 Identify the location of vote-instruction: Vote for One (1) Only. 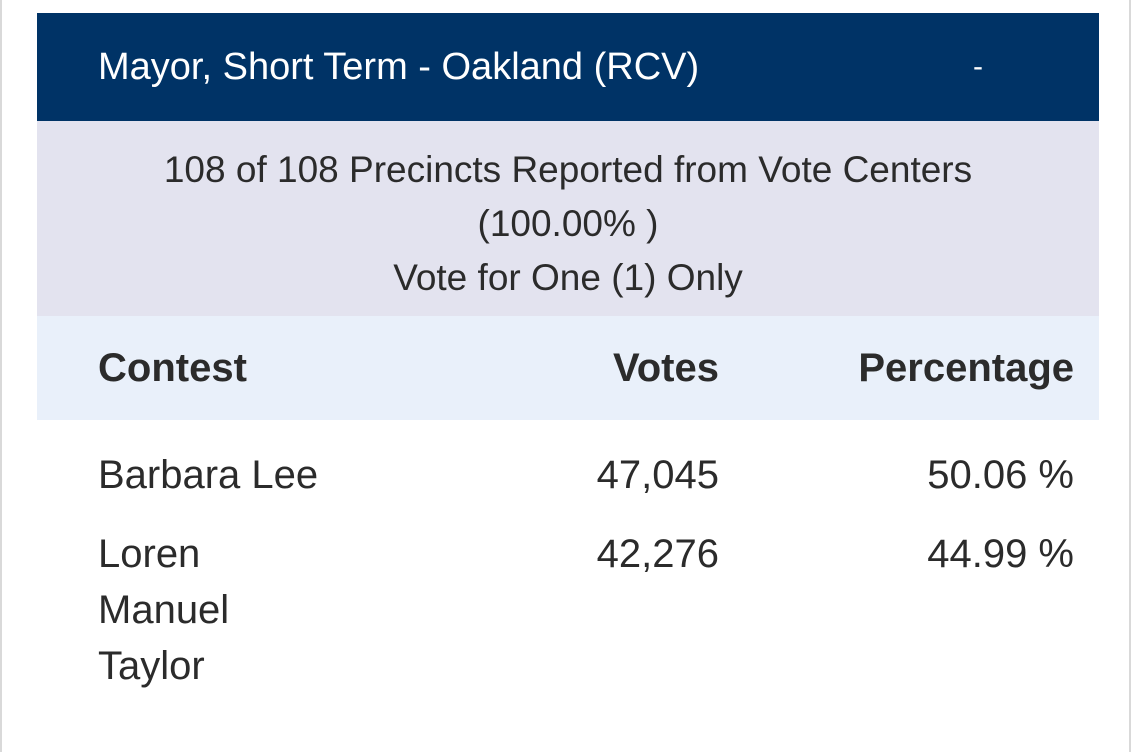
(568, 277).